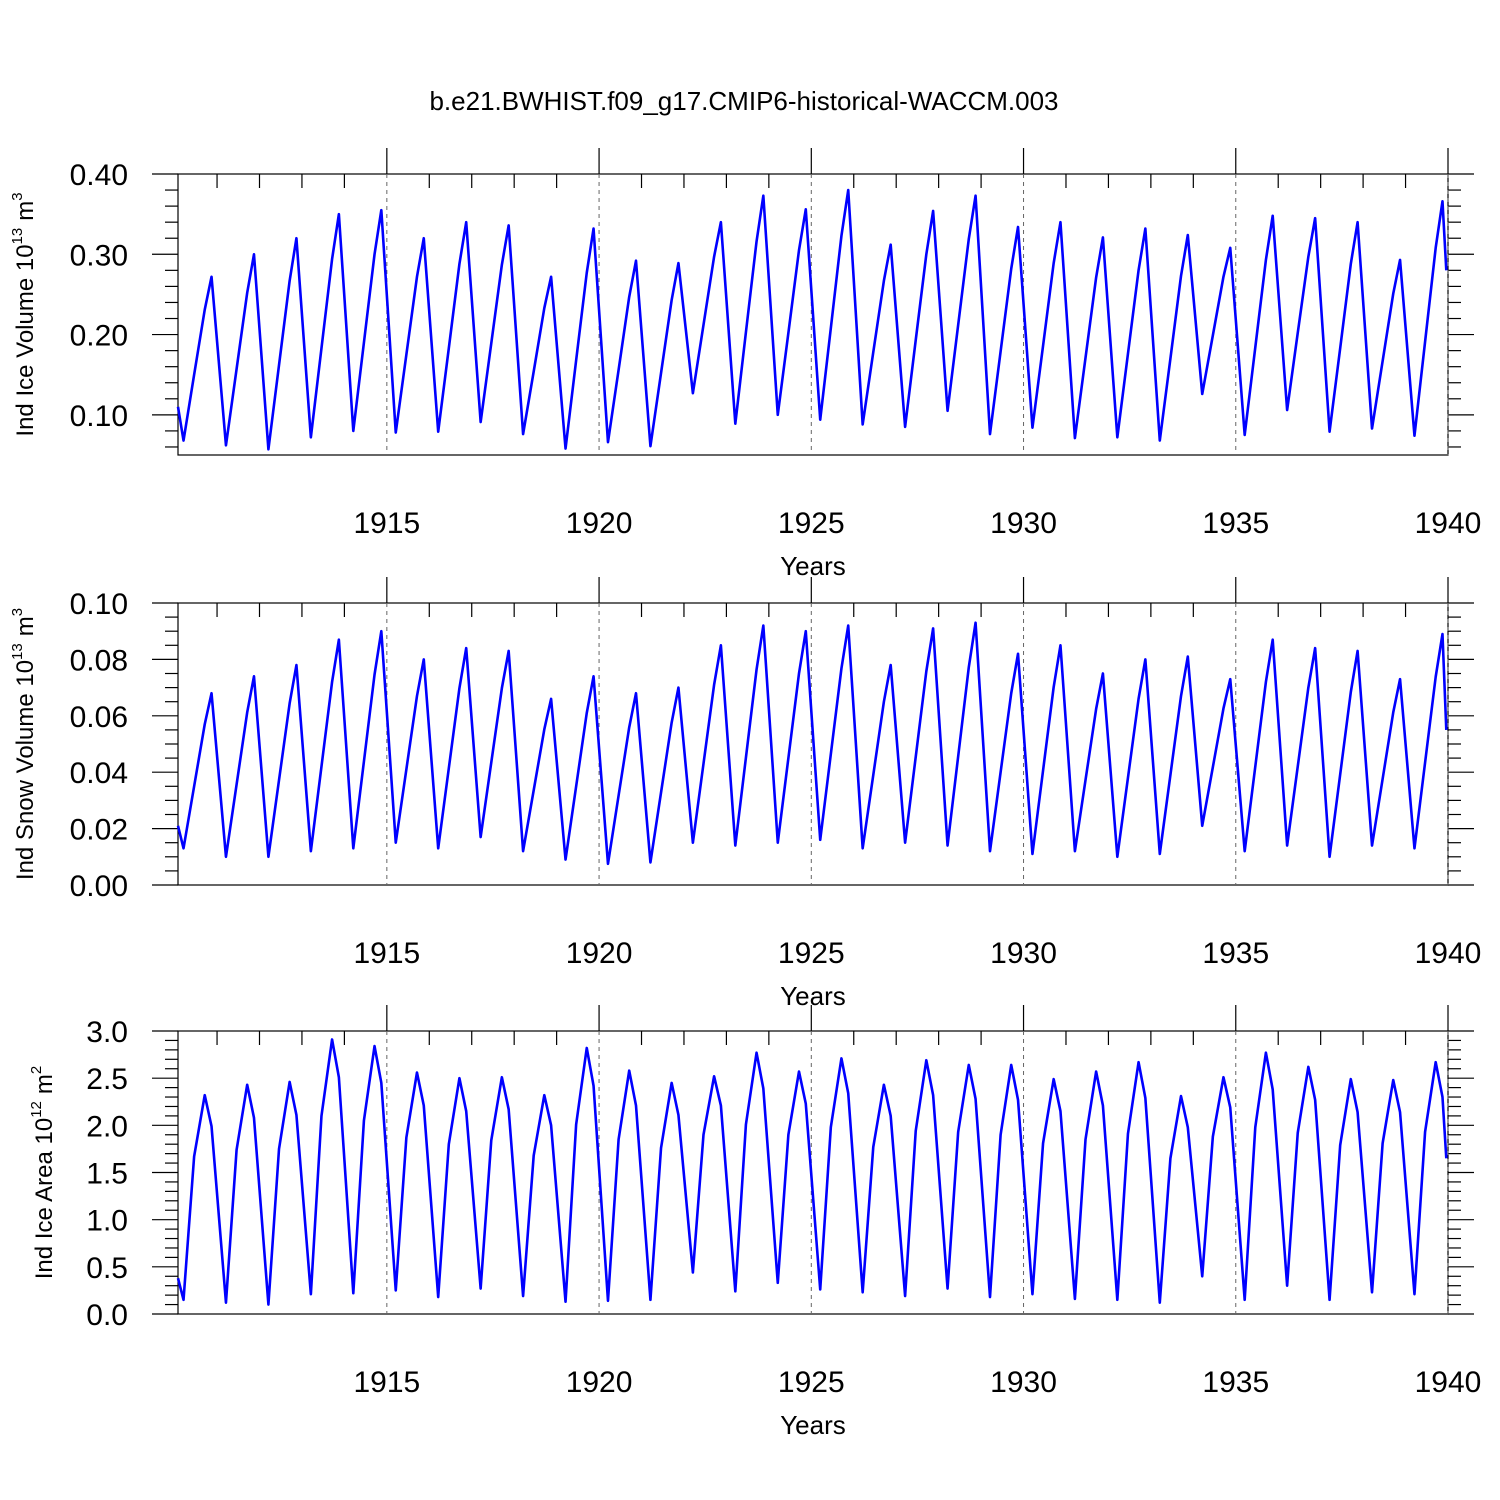  Describe the element at coordinates (36, 1109) in the screenshot. I see `y-axis-label-exponent: 12` at that location.